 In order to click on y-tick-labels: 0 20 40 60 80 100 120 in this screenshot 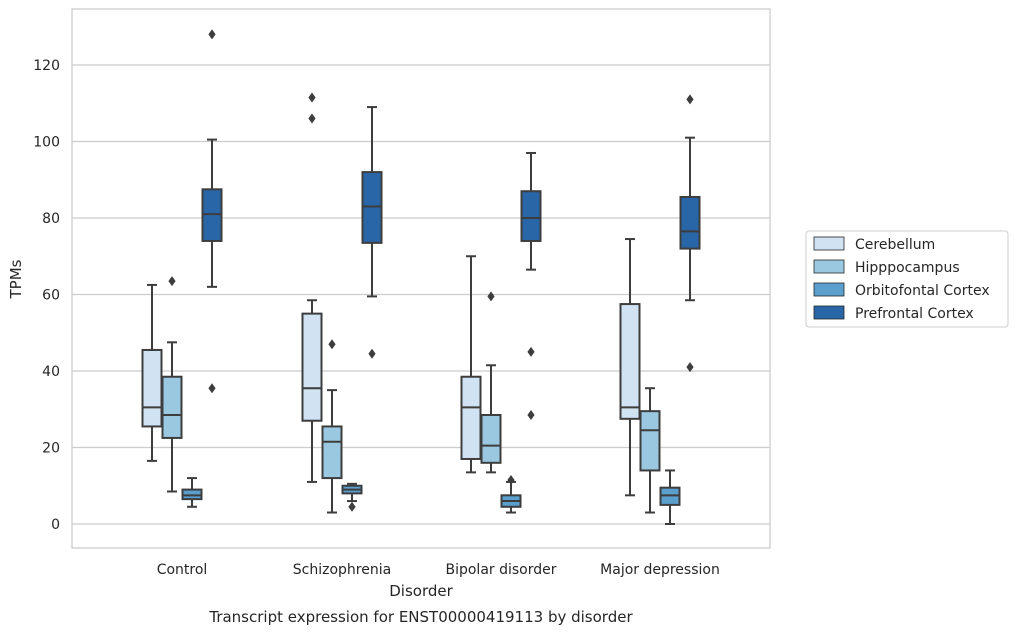, I will do `click(46, 295)`.